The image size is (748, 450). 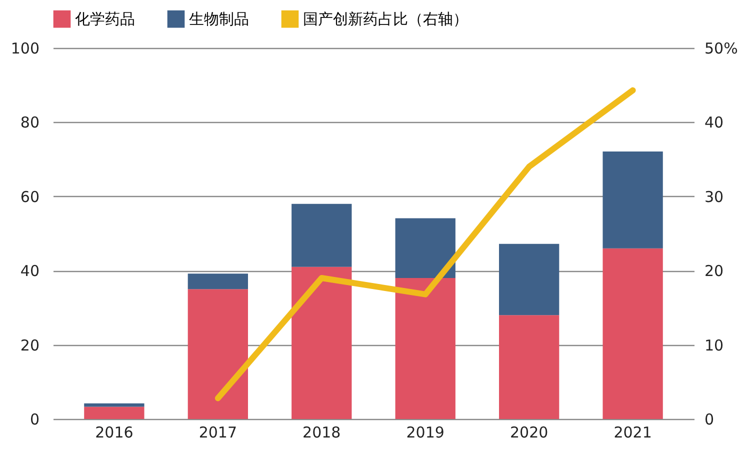 What do you see at coordinates (714, 271) in the screenshot?
I see `y2-tick-label: 20` at bounding box center [714, 271].